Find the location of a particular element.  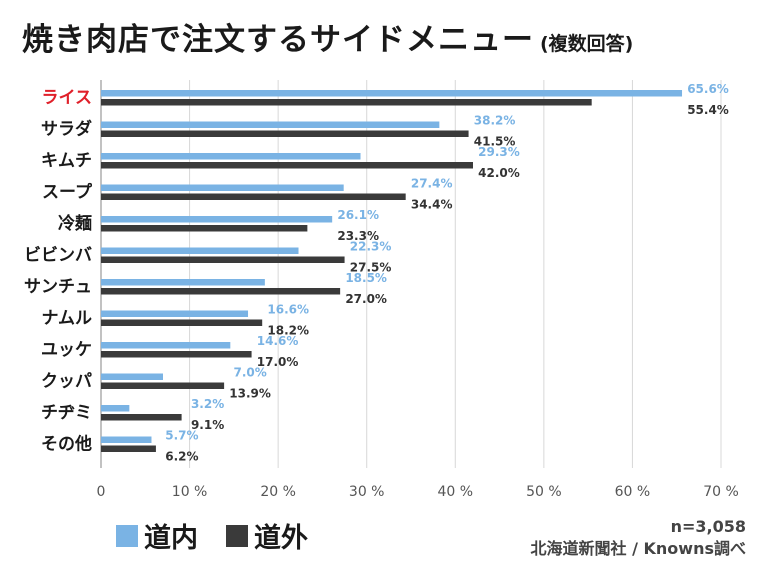

value-label-inside: 7.0% is located at coordinates (249, 373).